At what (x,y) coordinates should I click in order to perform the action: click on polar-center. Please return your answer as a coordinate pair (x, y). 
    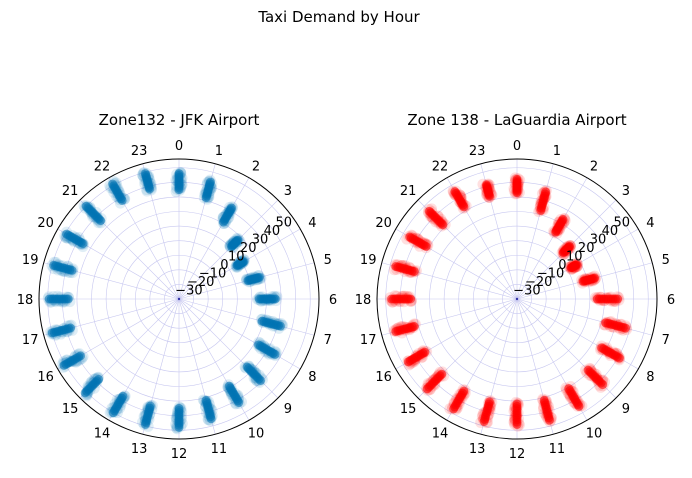
    Looking at the image, I should click on (517, 299).